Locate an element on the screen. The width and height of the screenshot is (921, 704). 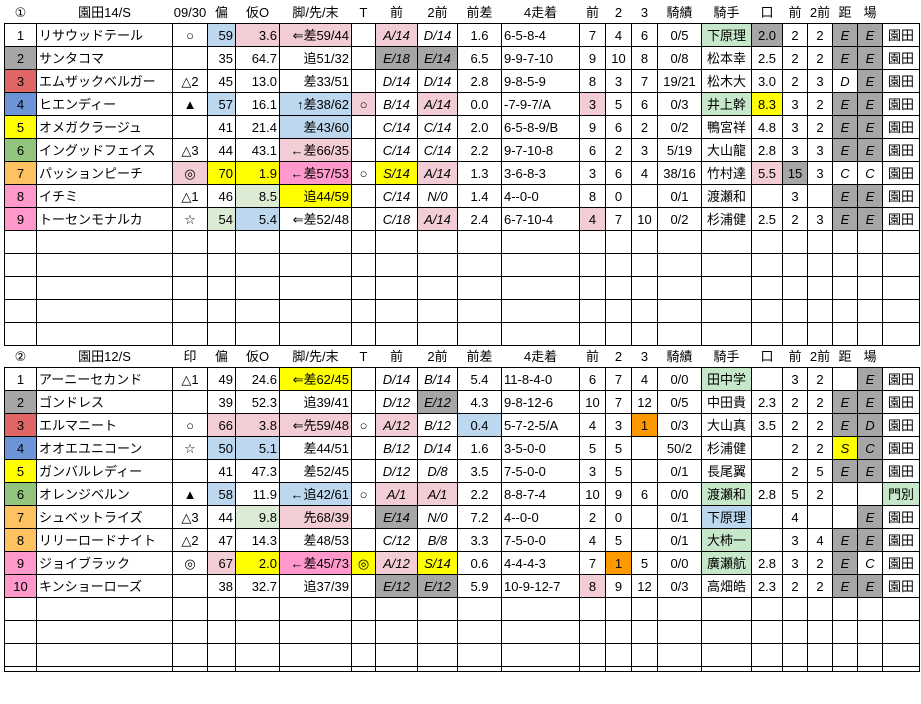
horse-name-cell: ゴンドレス is located at coordinates (104, 402).